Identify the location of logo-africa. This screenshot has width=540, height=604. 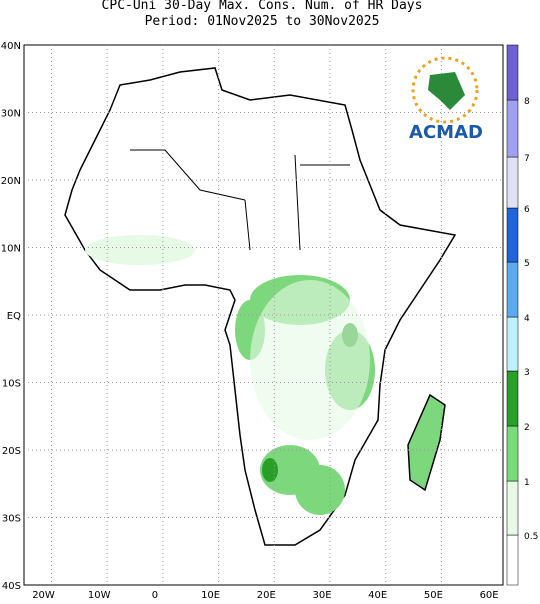
(446, 91).